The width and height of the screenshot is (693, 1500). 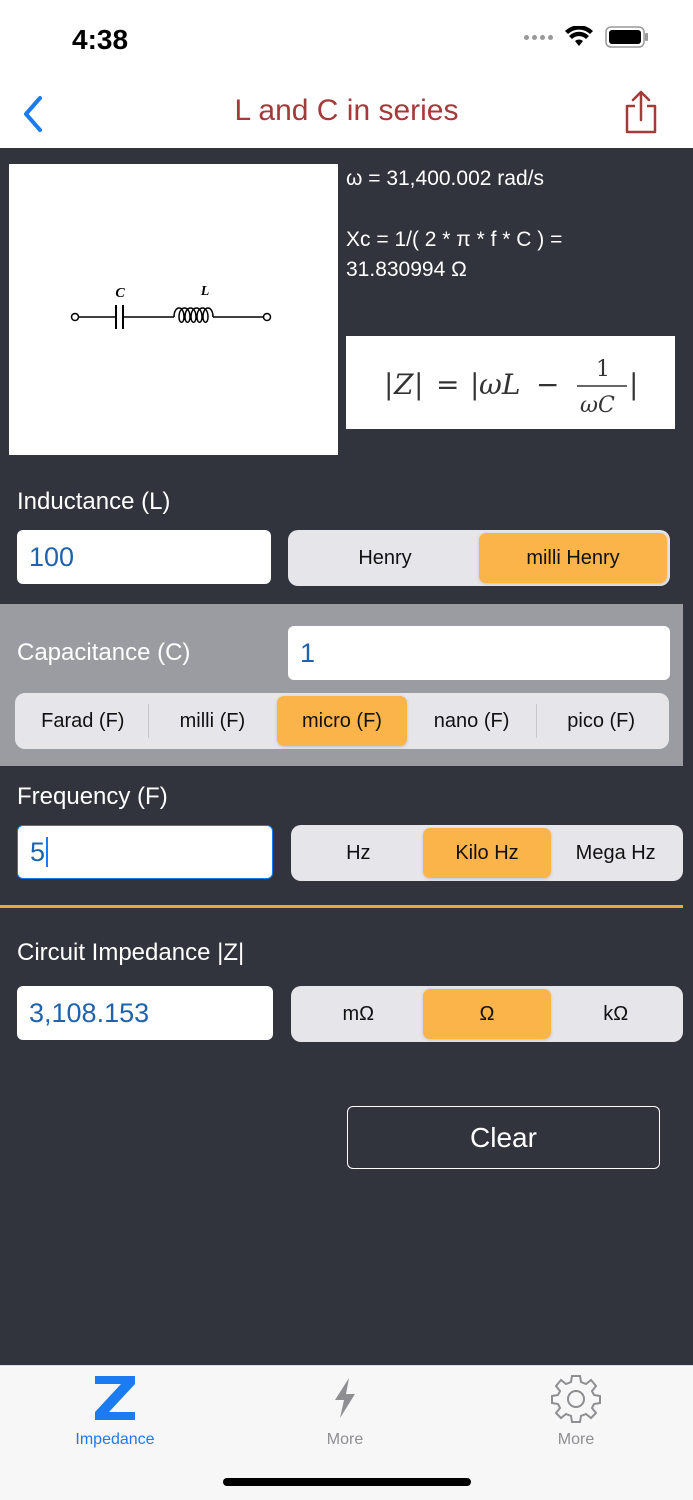 I want to click on xc-value-text: 31.830994 Ω, so click(x=406, y=269).